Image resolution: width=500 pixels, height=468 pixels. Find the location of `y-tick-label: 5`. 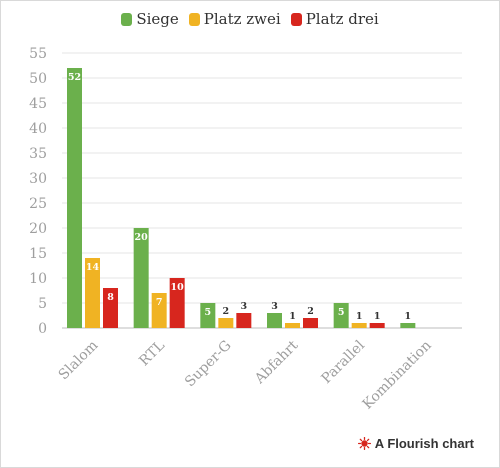

y-tick-label: 5 is located at coordinates (42, 304).